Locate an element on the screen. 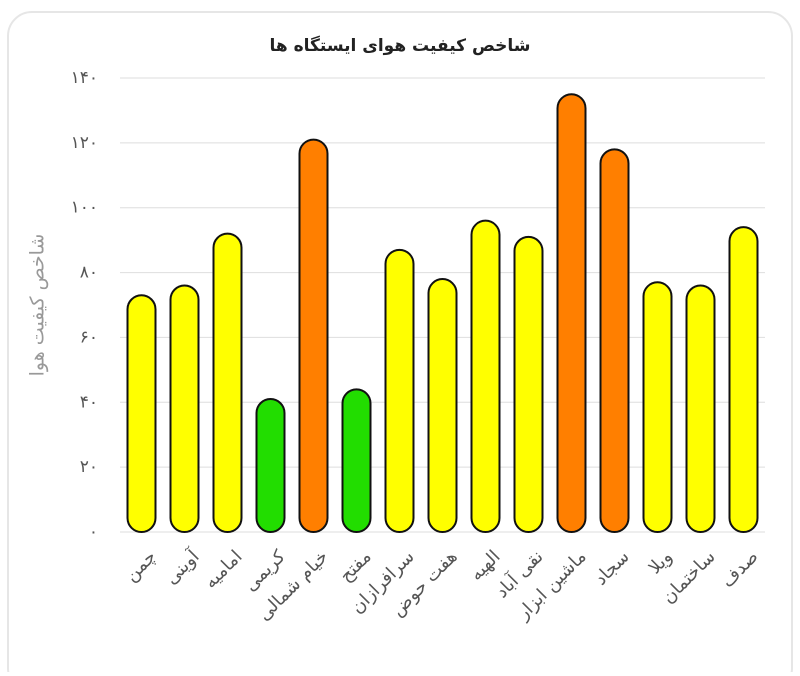  y-axis-label: شاخص کیفیت هوا is located at coordinates (38, 305).